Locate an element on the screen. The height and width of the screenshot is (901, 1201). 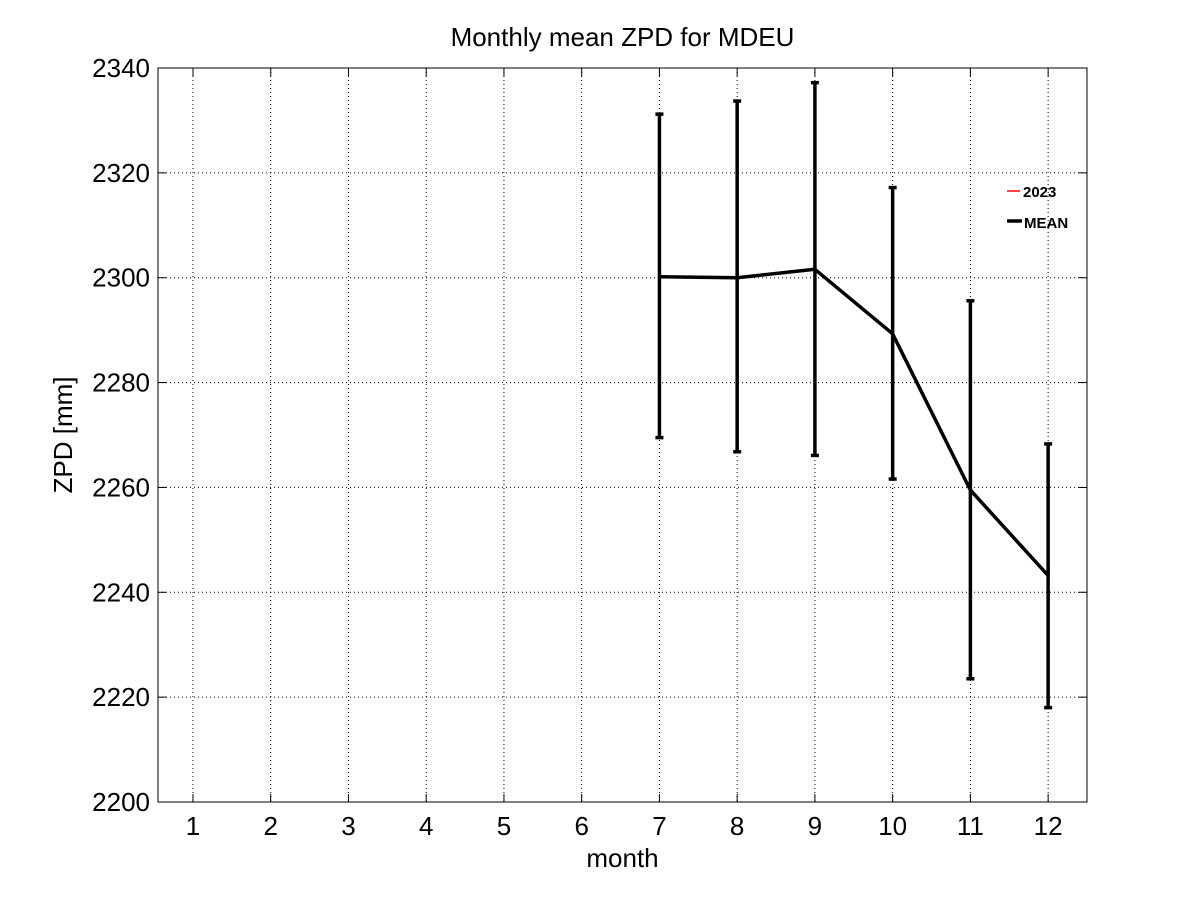
y-tick-label: 2340 is located at coordinates (121, 68).